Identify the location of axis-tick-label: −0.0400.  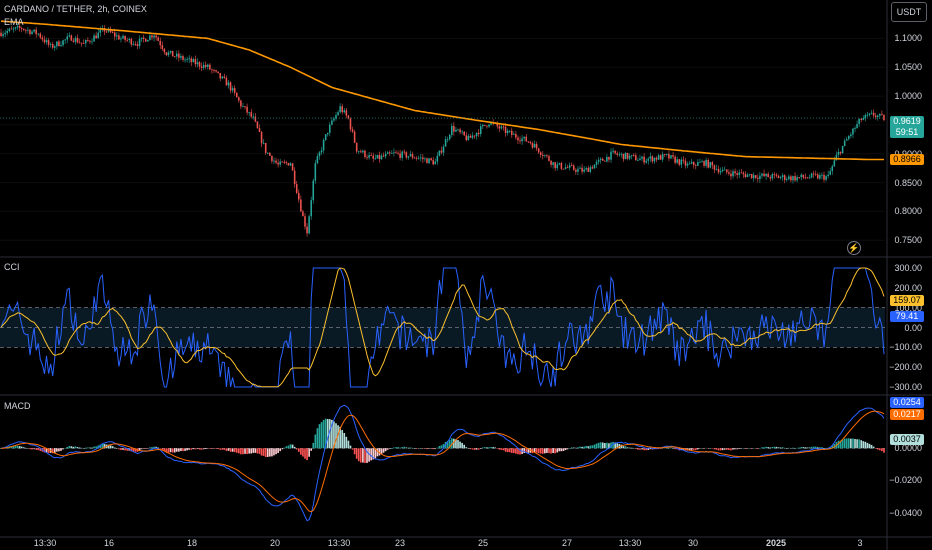
(905, 512).